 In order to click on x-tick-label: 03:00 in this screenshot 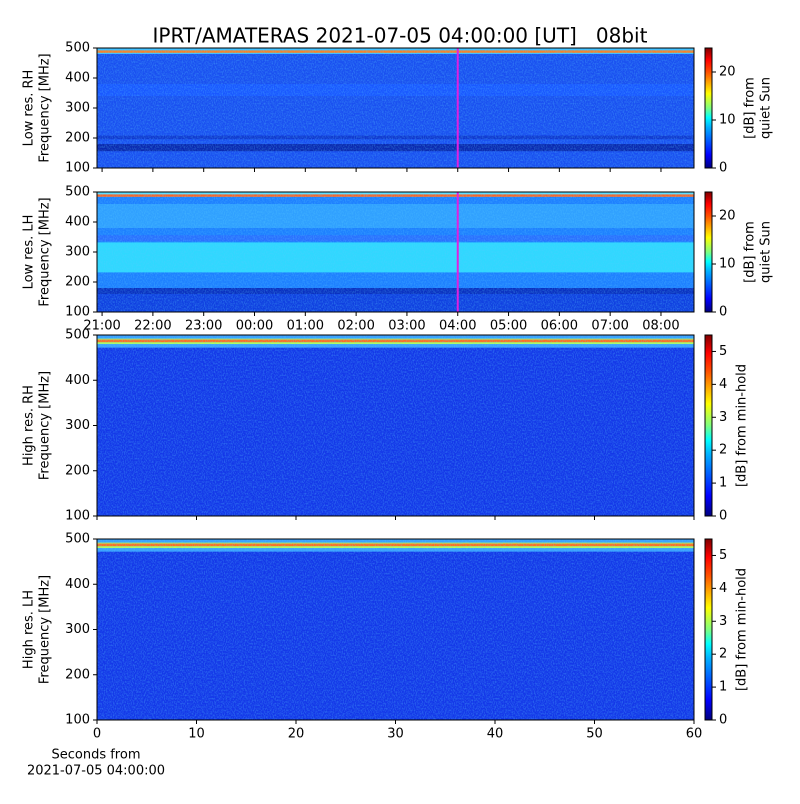, I will do `click(406, 326)`.